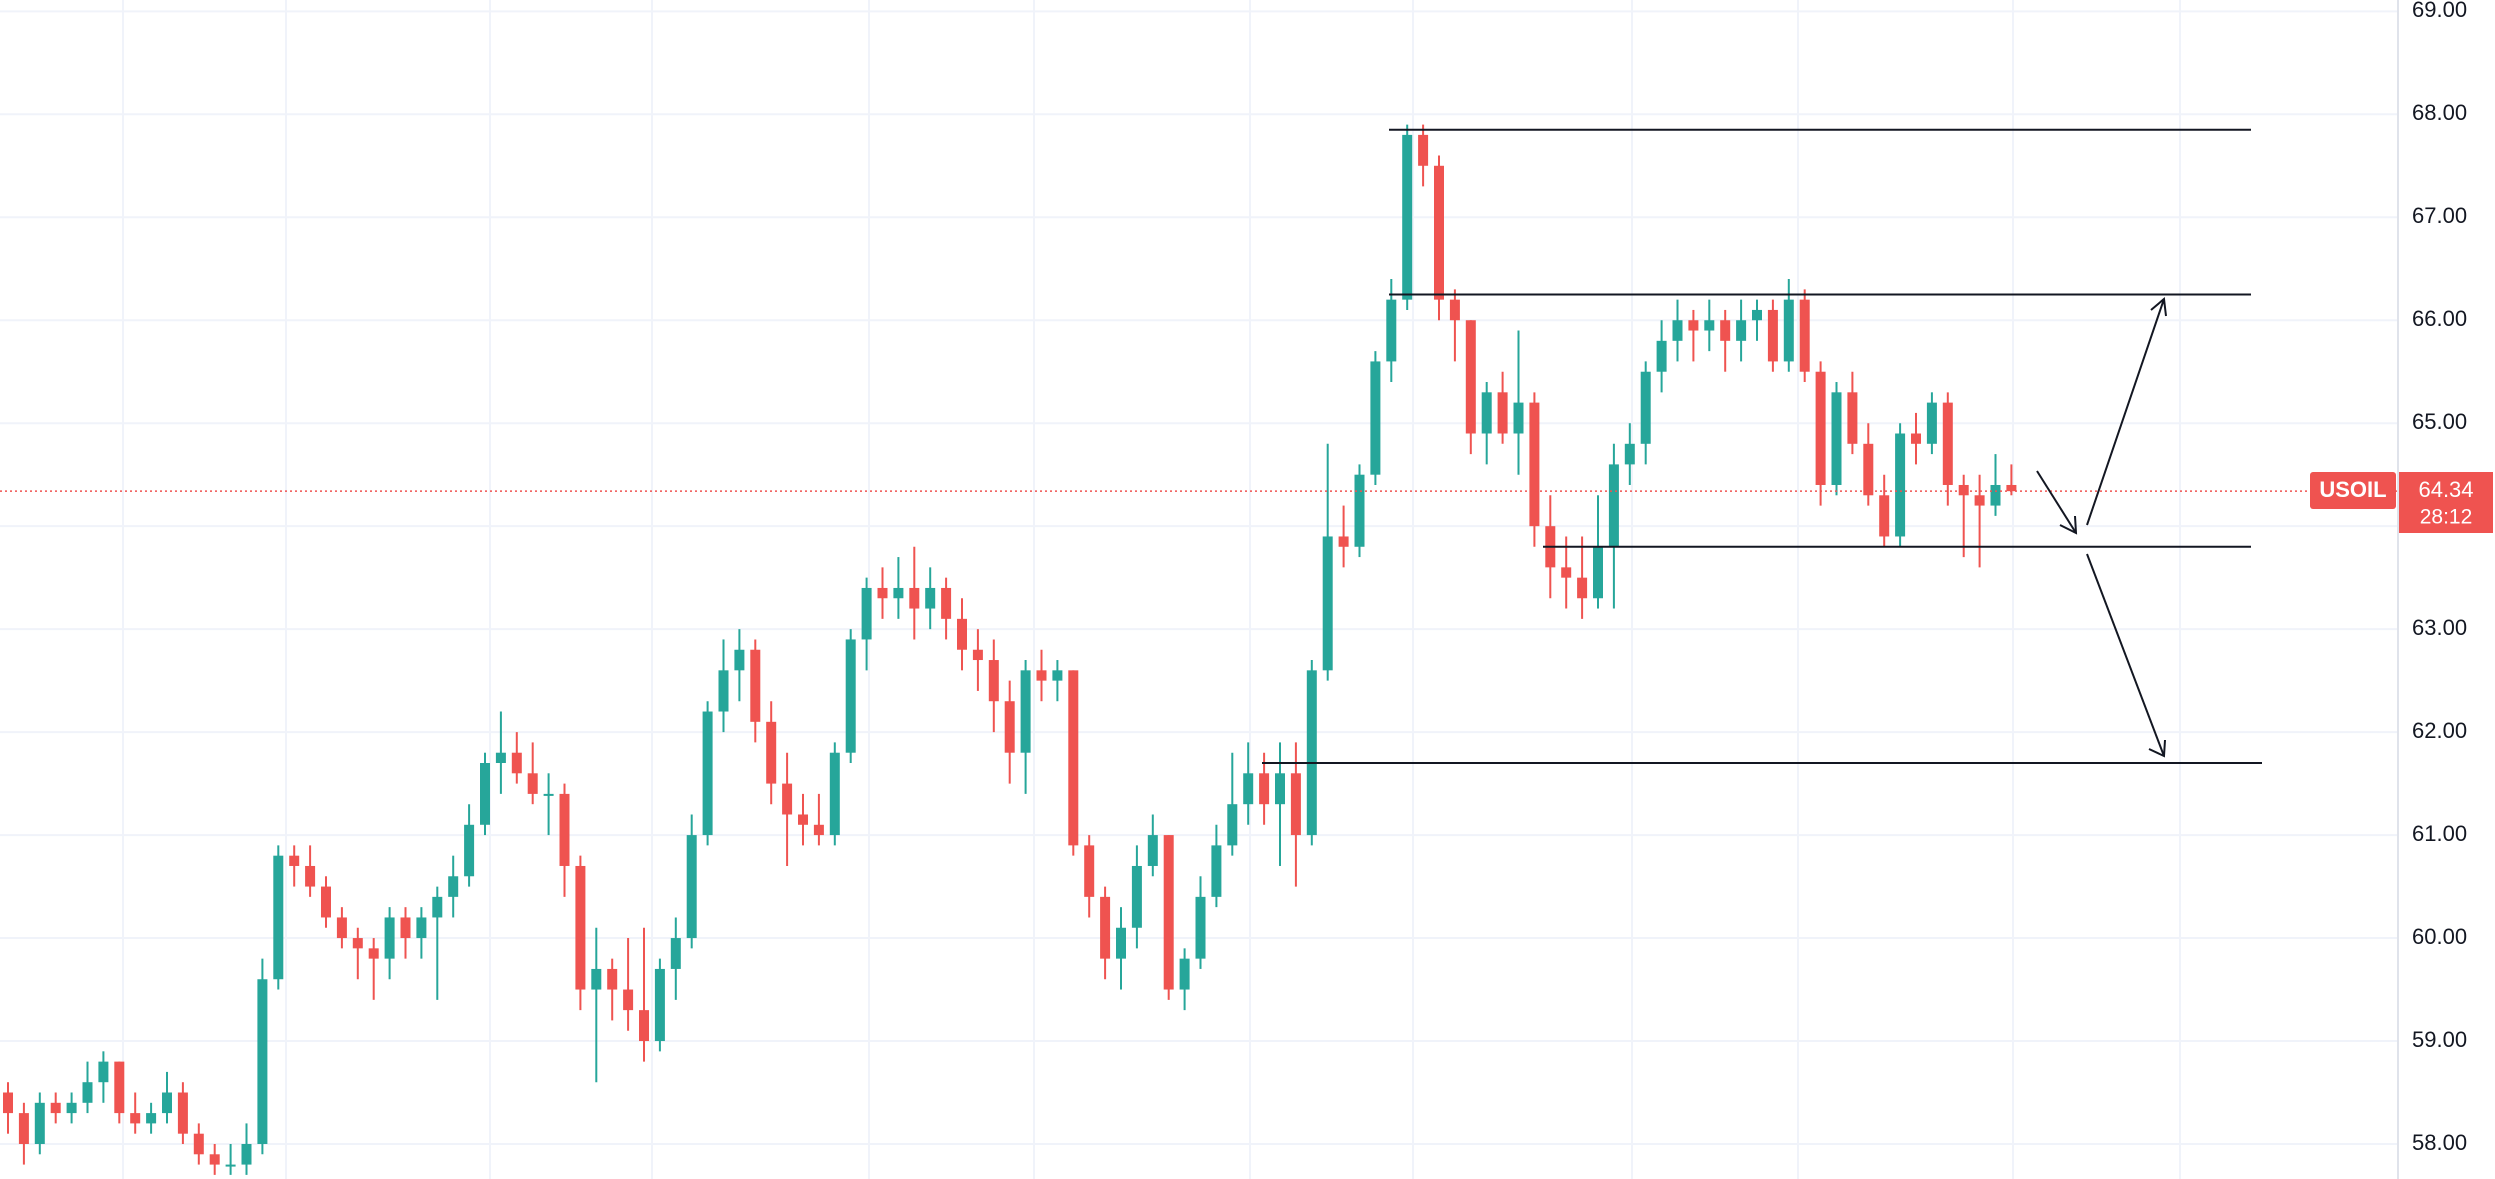 Image resolution: width=2495 pixels, height=1179 pixels. What do you see at coordinates (2439, 318) in the screenshot?
I see `y-tick-label: 66.00` at bounding box center [2439, 318].